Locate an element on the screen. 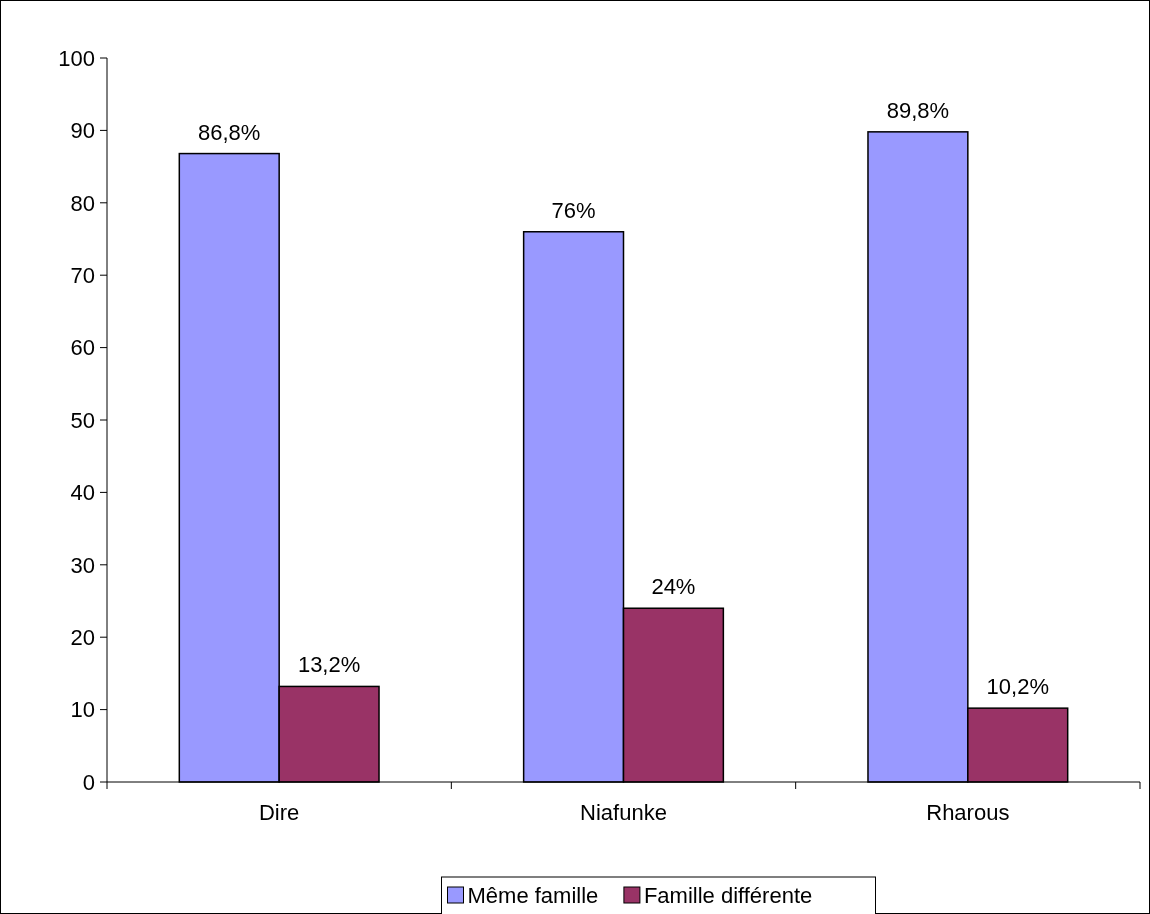 The width and height of the screenshot is (1150, 914). y-tick-label: 100 is located at coordinates (76, 58).